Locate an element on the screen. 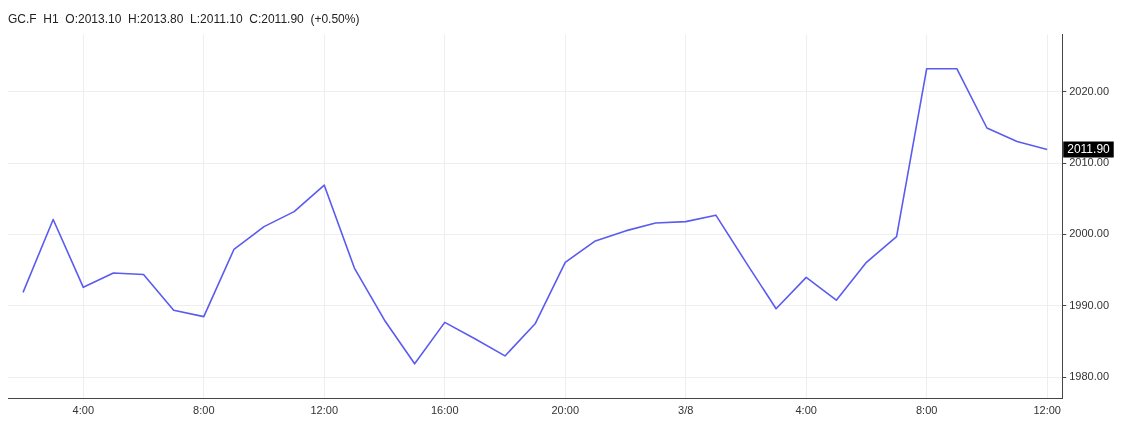  y-tick-label: 2020.00 is located at coordinates (1089, 90).